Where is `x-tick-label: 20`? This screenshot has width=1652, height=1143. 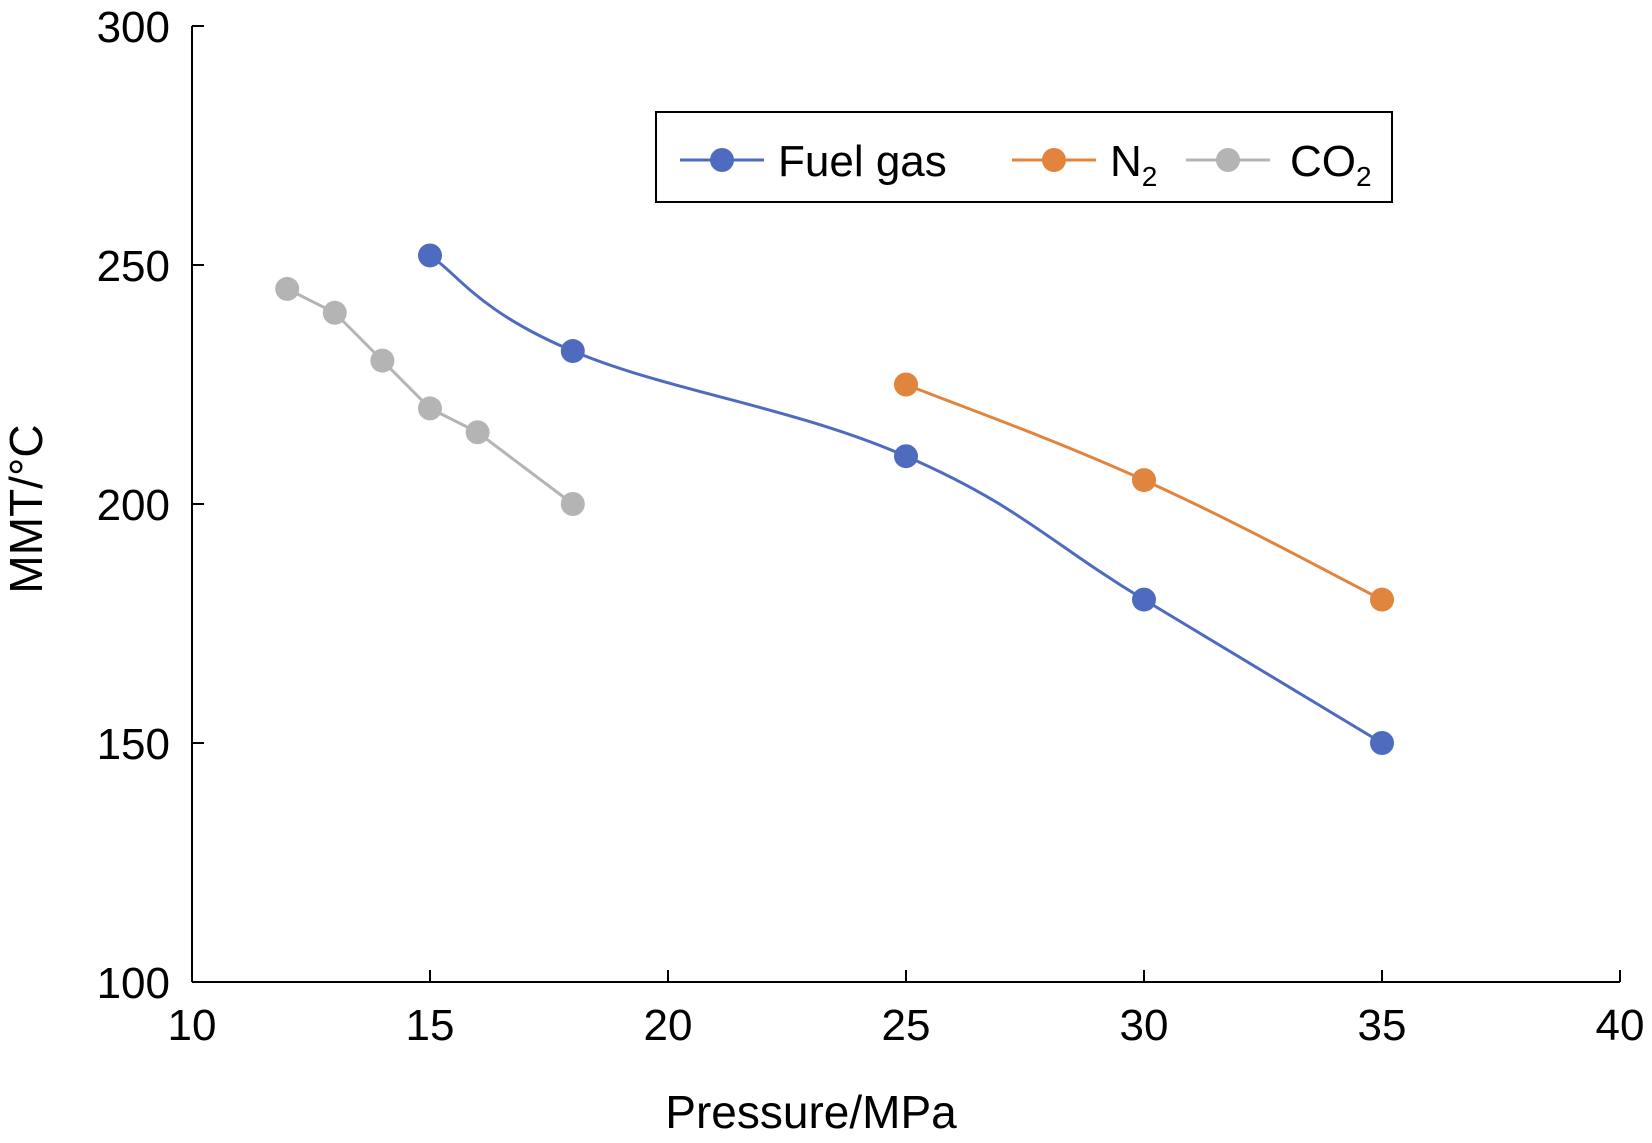 x-tick-label: 20 is located at coordinates (668, 1025).